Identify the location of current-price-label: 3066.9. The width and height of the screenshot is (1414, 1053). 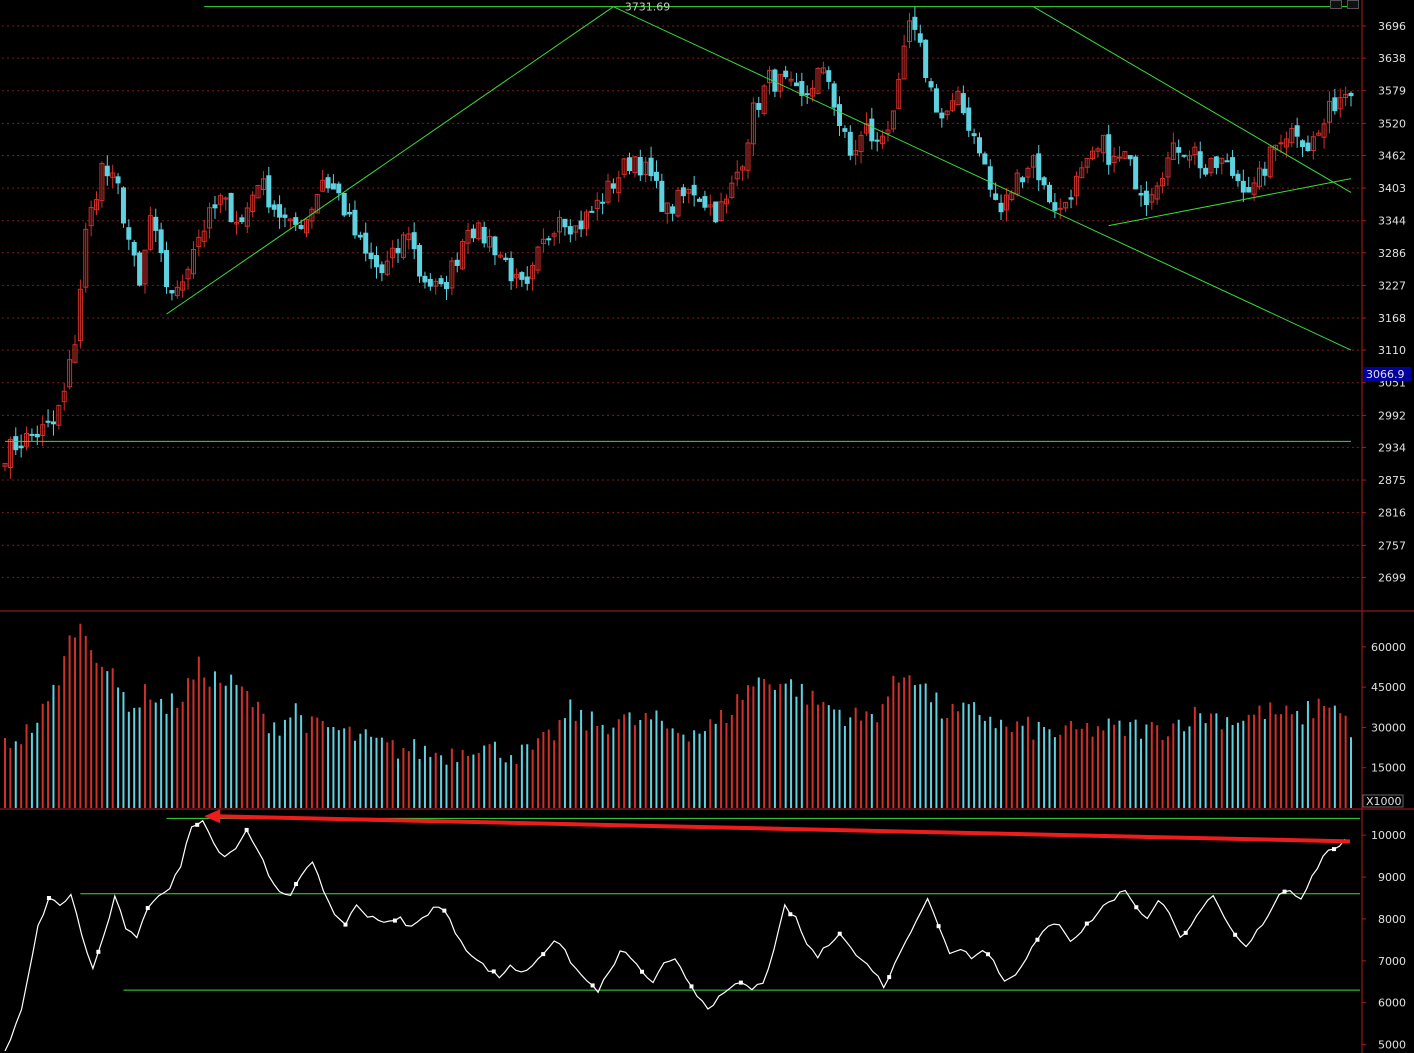
(1385, 374).